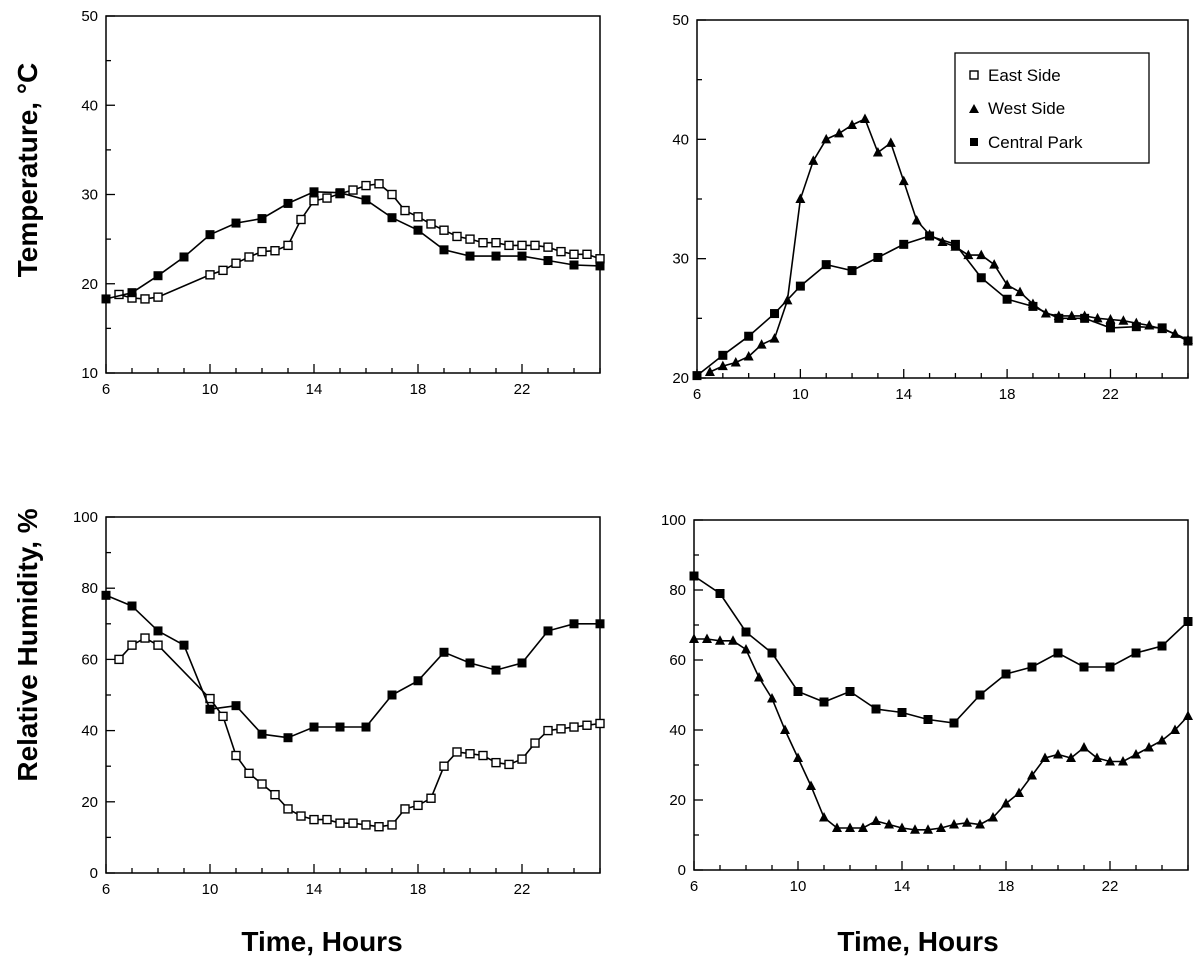 This screenshot has height=962, width=1193. Describe the element at coordinates (677, 590) in the screenshot. I see `y-tick-label: 80` at that location.